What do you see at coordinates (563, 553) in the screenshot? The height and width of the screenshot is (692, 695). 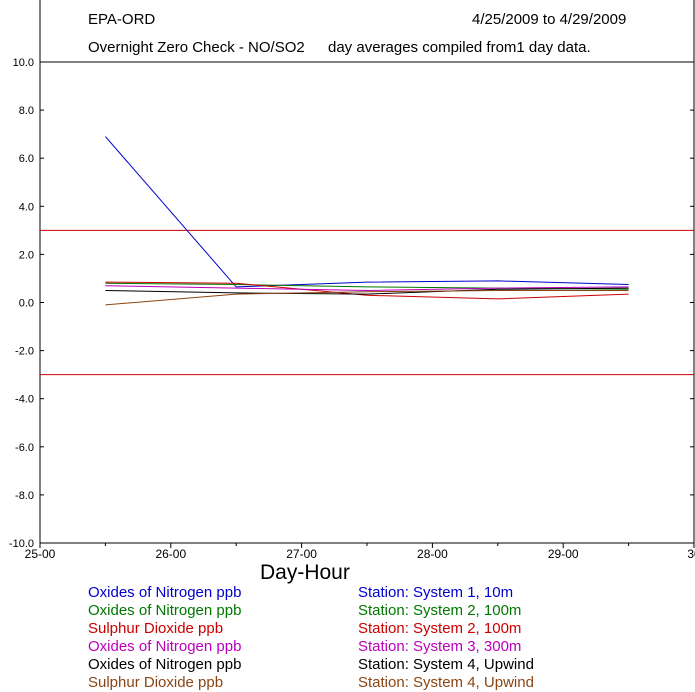 I see `x-tick-label: 29-00` at bounding box center [563, 553].